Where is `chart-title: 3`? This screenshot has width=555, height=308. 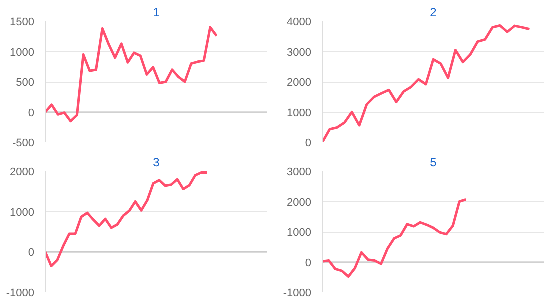
chart-title: 3 is located at coordinates (156, 163).